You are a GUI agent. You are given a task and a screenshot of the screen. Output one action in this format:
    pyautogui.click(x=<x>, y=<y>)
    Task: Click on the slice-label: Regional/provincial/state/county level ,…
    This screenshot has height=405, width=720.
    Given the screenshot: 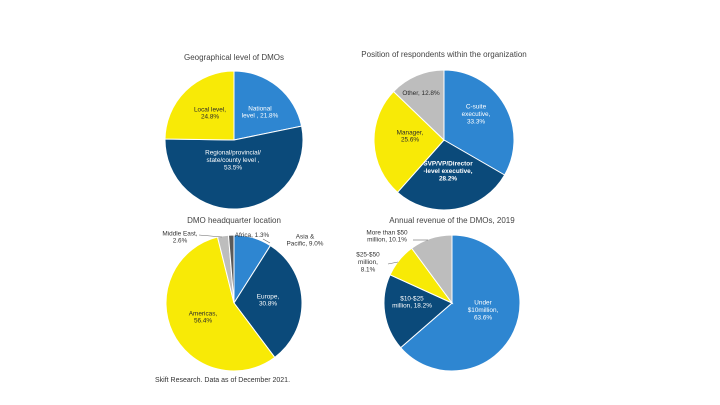 What is the action you would take?
    pyautogui.click(x=233, y=161)
    